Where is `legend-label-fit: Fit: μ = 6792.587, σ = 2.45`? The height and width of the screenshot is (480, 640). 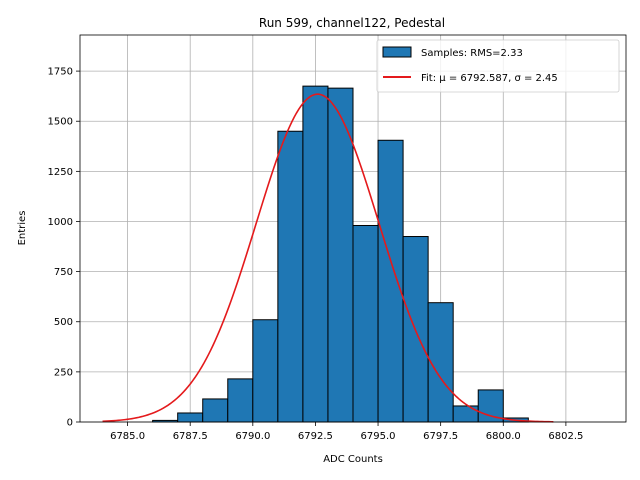
legend-label-fit: Fit: μ = 6792.587, σ = 2.45 is located at coordinates (489, 78).